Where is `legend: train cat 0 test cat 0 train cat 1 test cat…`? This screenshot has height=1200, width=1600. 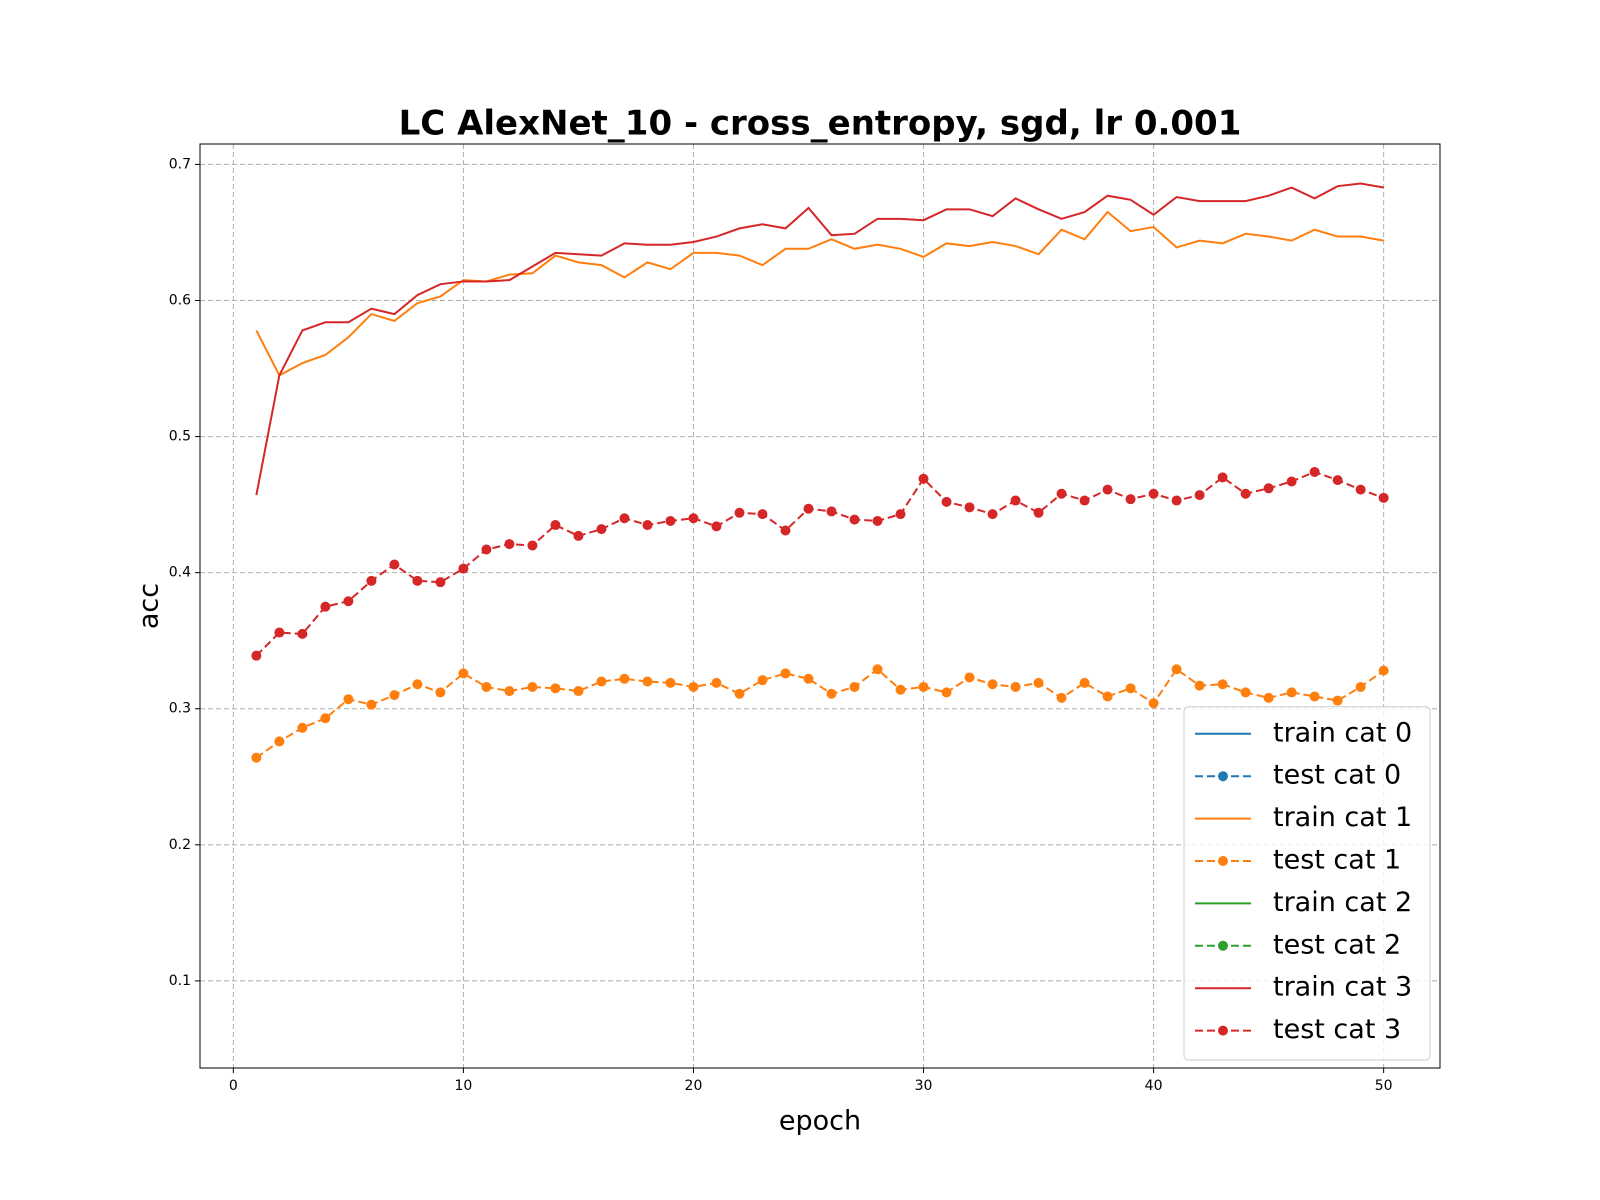
legend: train cat 0 test cat 0 train cat 1 test cat… is located at coordinates (1307, 883).